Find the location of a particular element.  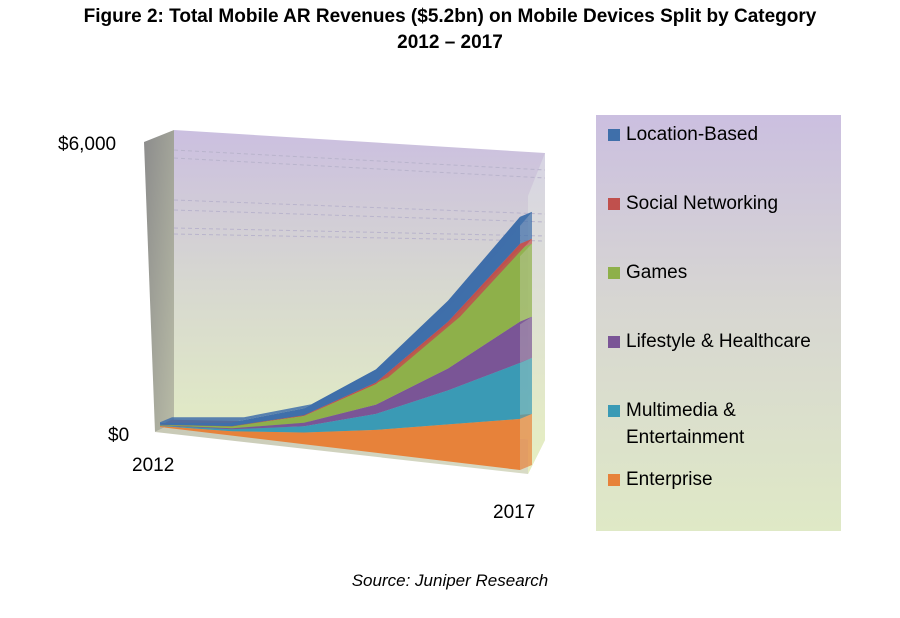

legend-item-lifestyle-healthcare: Lifestyle & Healthcare is located at coordinates (723, 341).